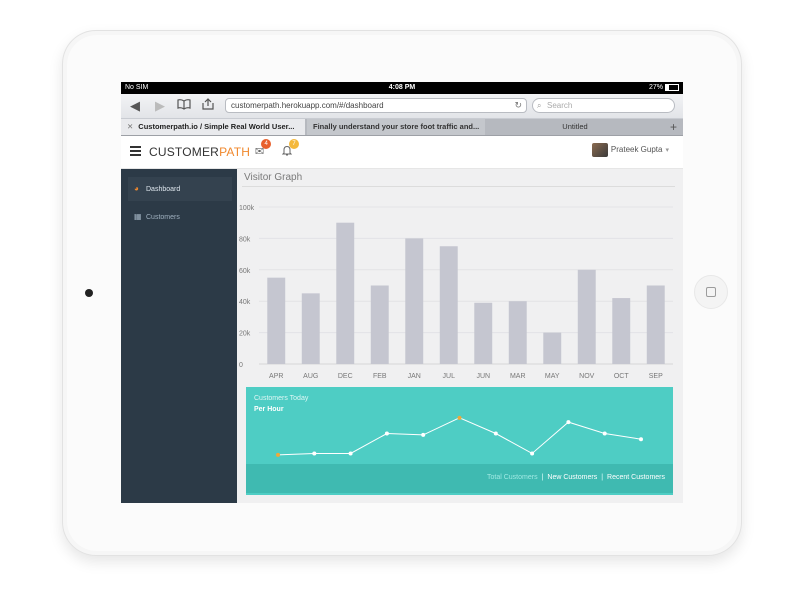 This screenshot has width=800, height=600. Describe the element at coordinates (310, 328) in the screenshot. I see `bar-aug` at that location.